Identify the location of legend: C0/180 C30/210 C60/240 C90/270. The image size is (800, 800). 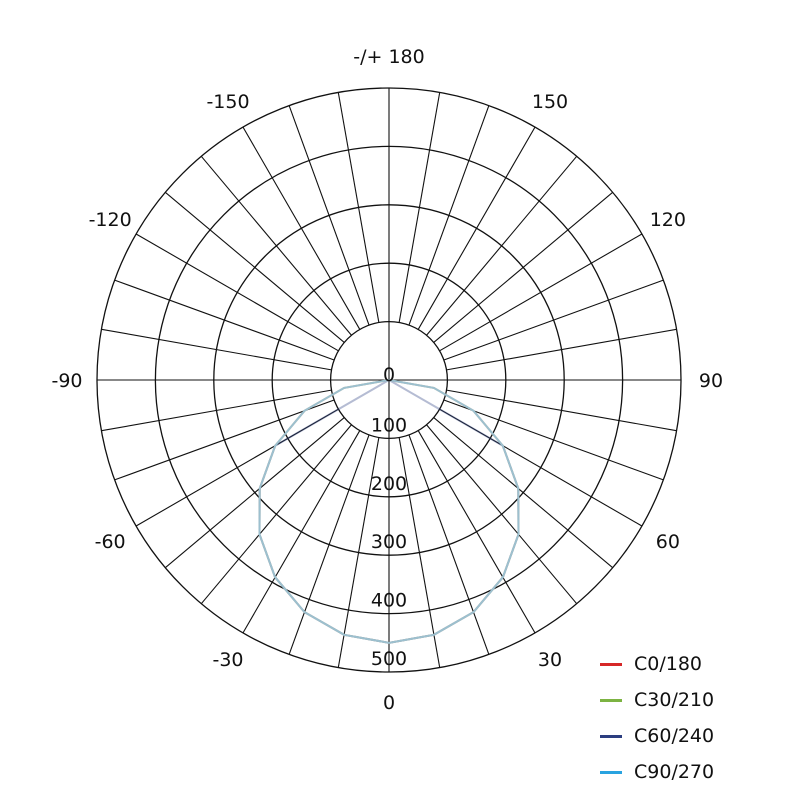
(657, 718).